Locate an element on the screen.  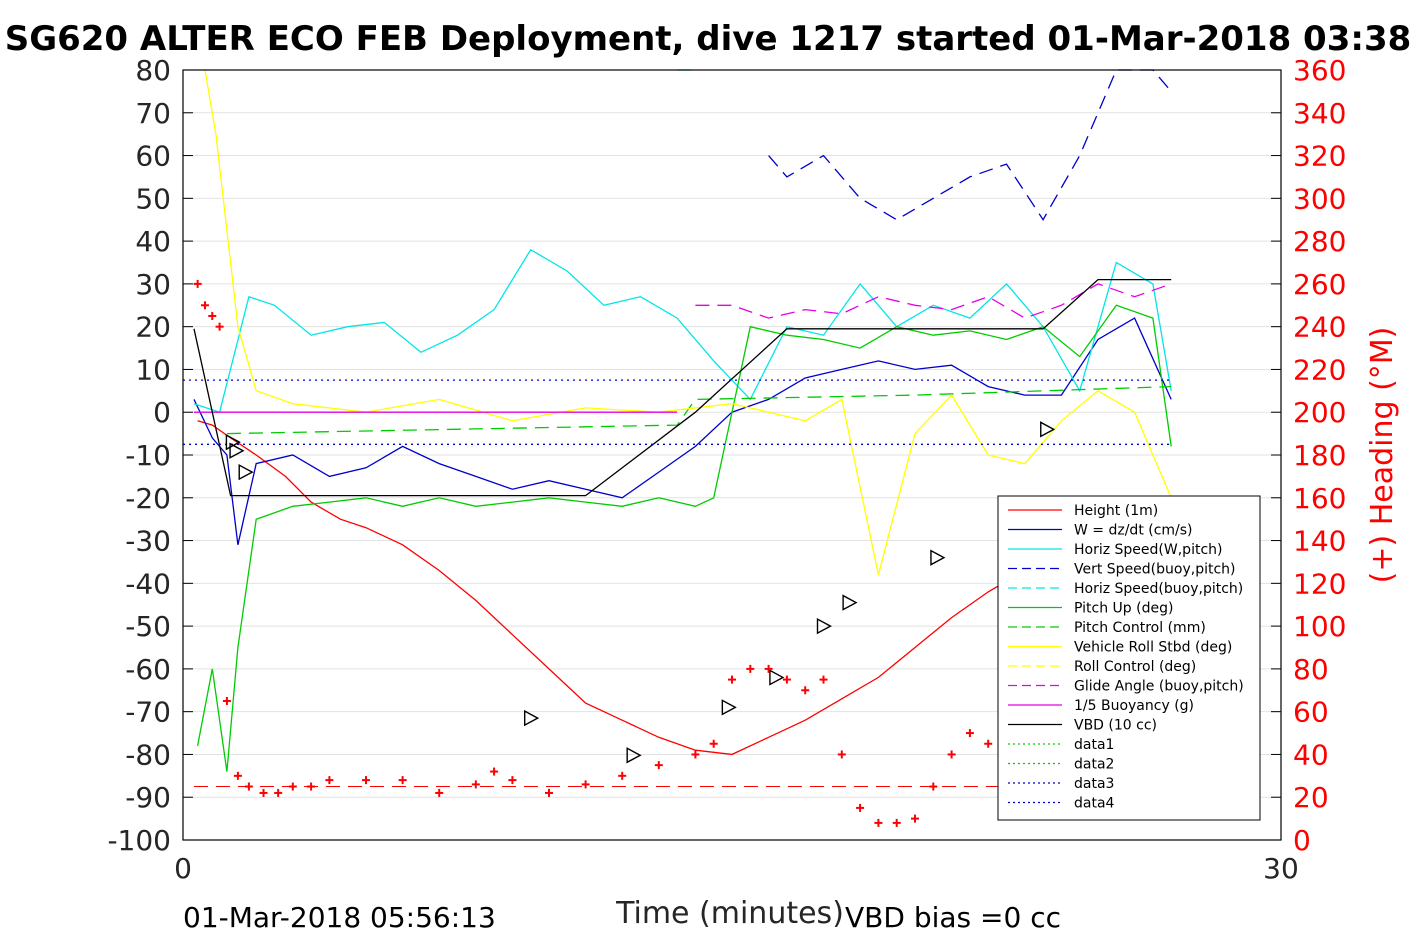
legend-label-2: Horiz Speed(W,pitch) is located at coordinates (1148, 550).